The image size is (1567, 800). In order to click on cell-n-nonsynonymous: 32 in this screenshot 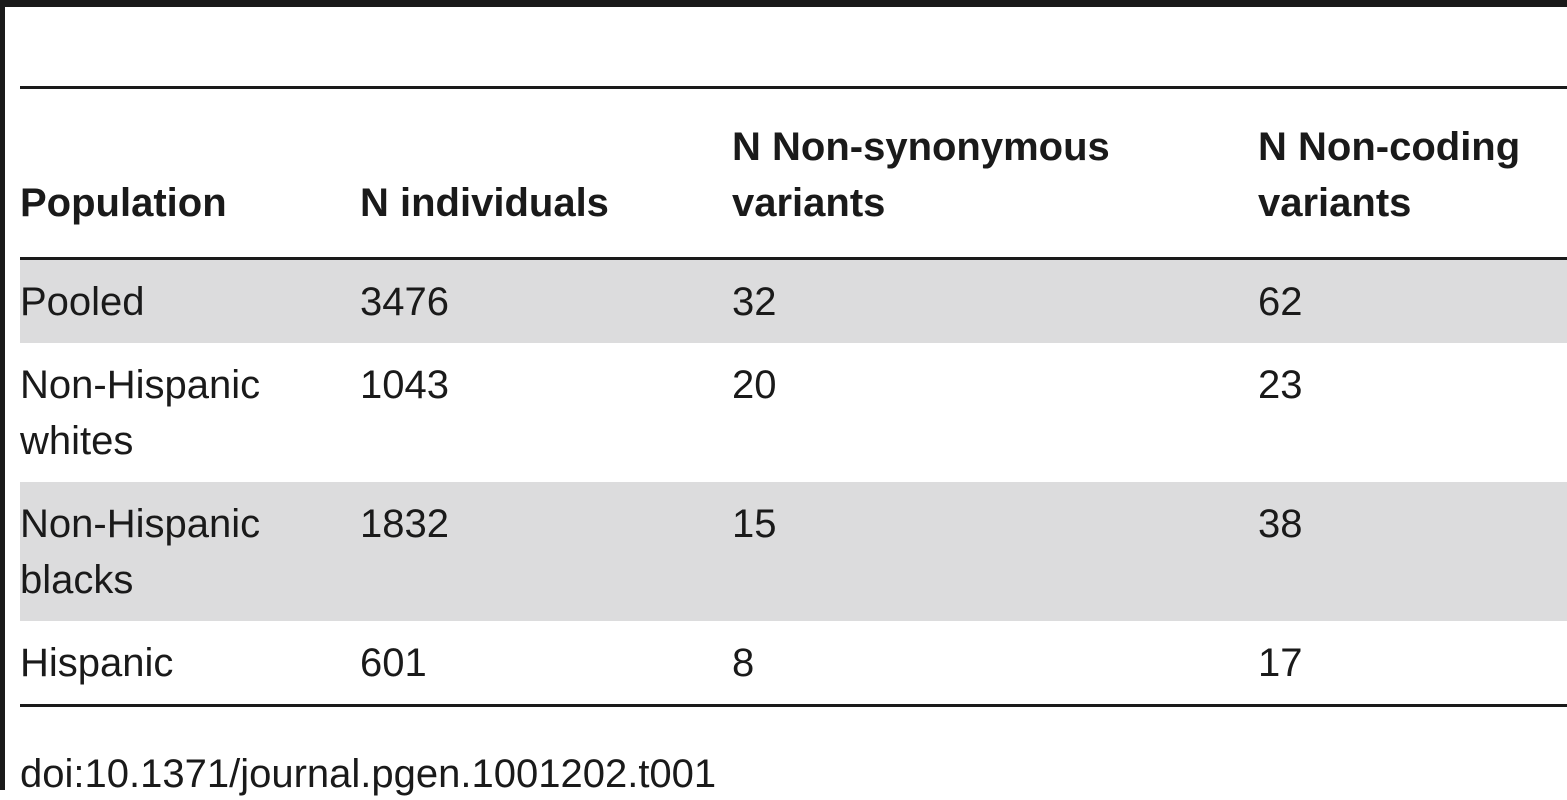, I will do `click(995, 300)`.